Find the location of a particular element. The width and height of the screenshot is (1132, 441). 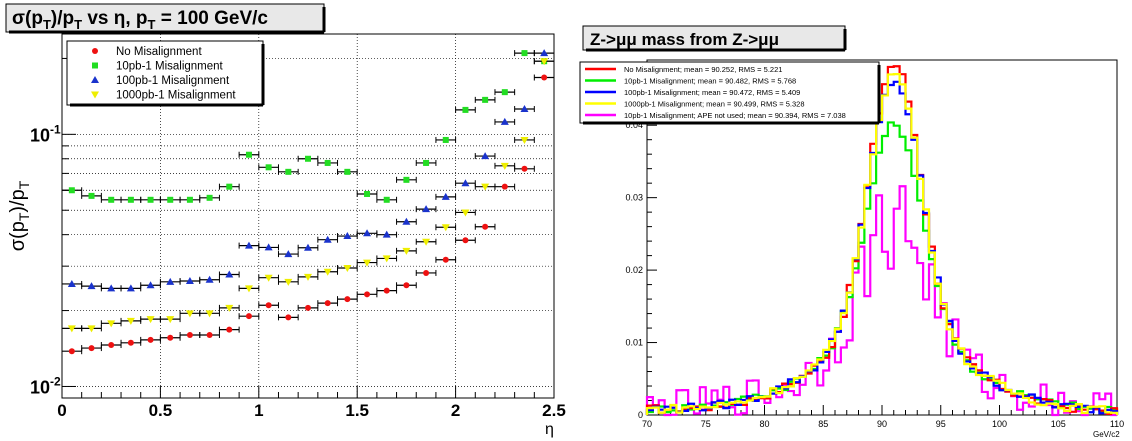

right-x-tick-label: 70 is located at coordinates (647, 424).